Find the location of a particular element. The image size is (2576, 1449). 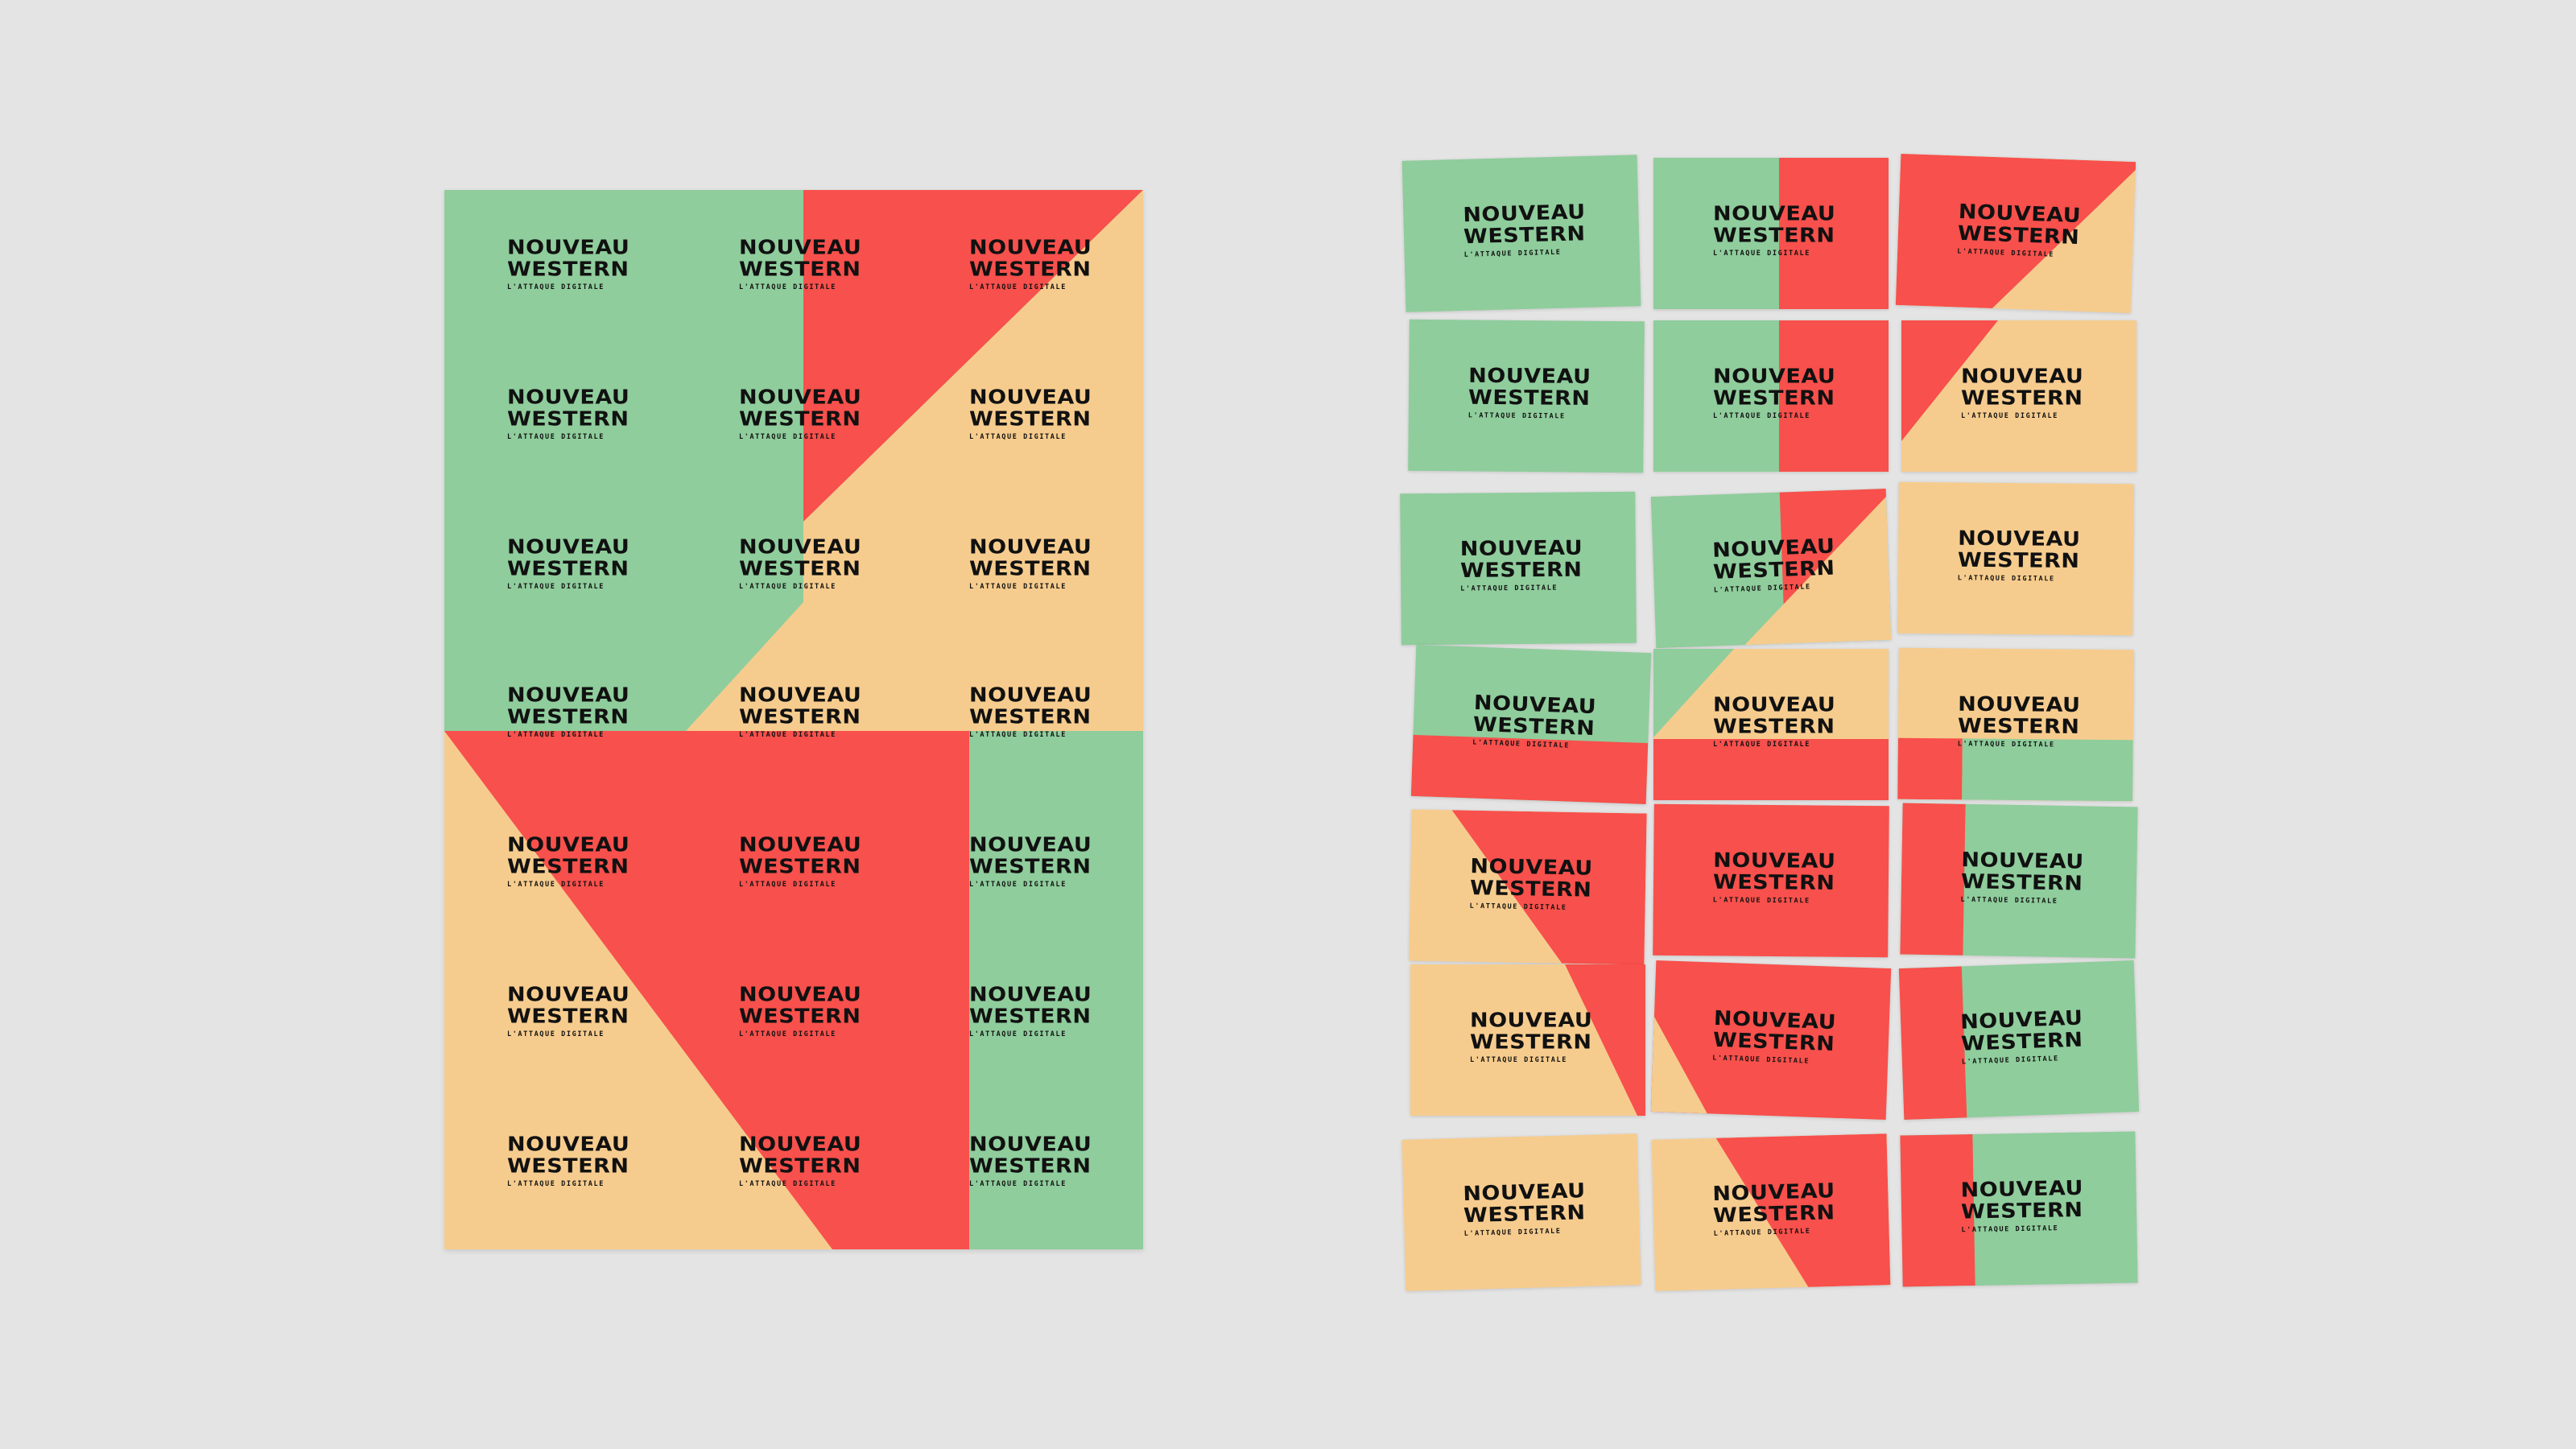

poster-green-bottom is located at coordinates (1056, 990).